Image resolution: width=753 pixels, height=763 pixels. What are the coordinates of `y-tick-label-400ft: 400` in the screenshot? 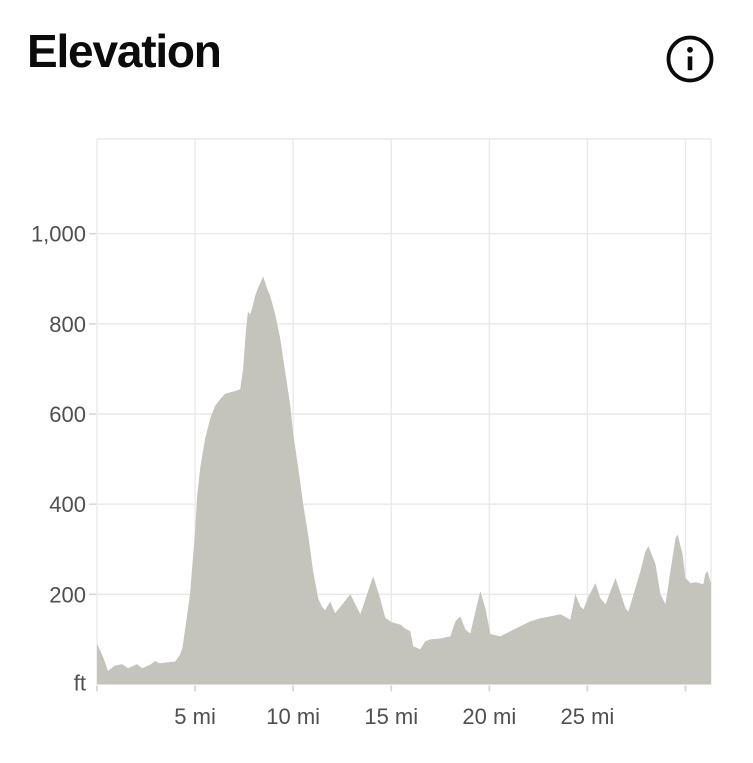 It's located at (67, 504).